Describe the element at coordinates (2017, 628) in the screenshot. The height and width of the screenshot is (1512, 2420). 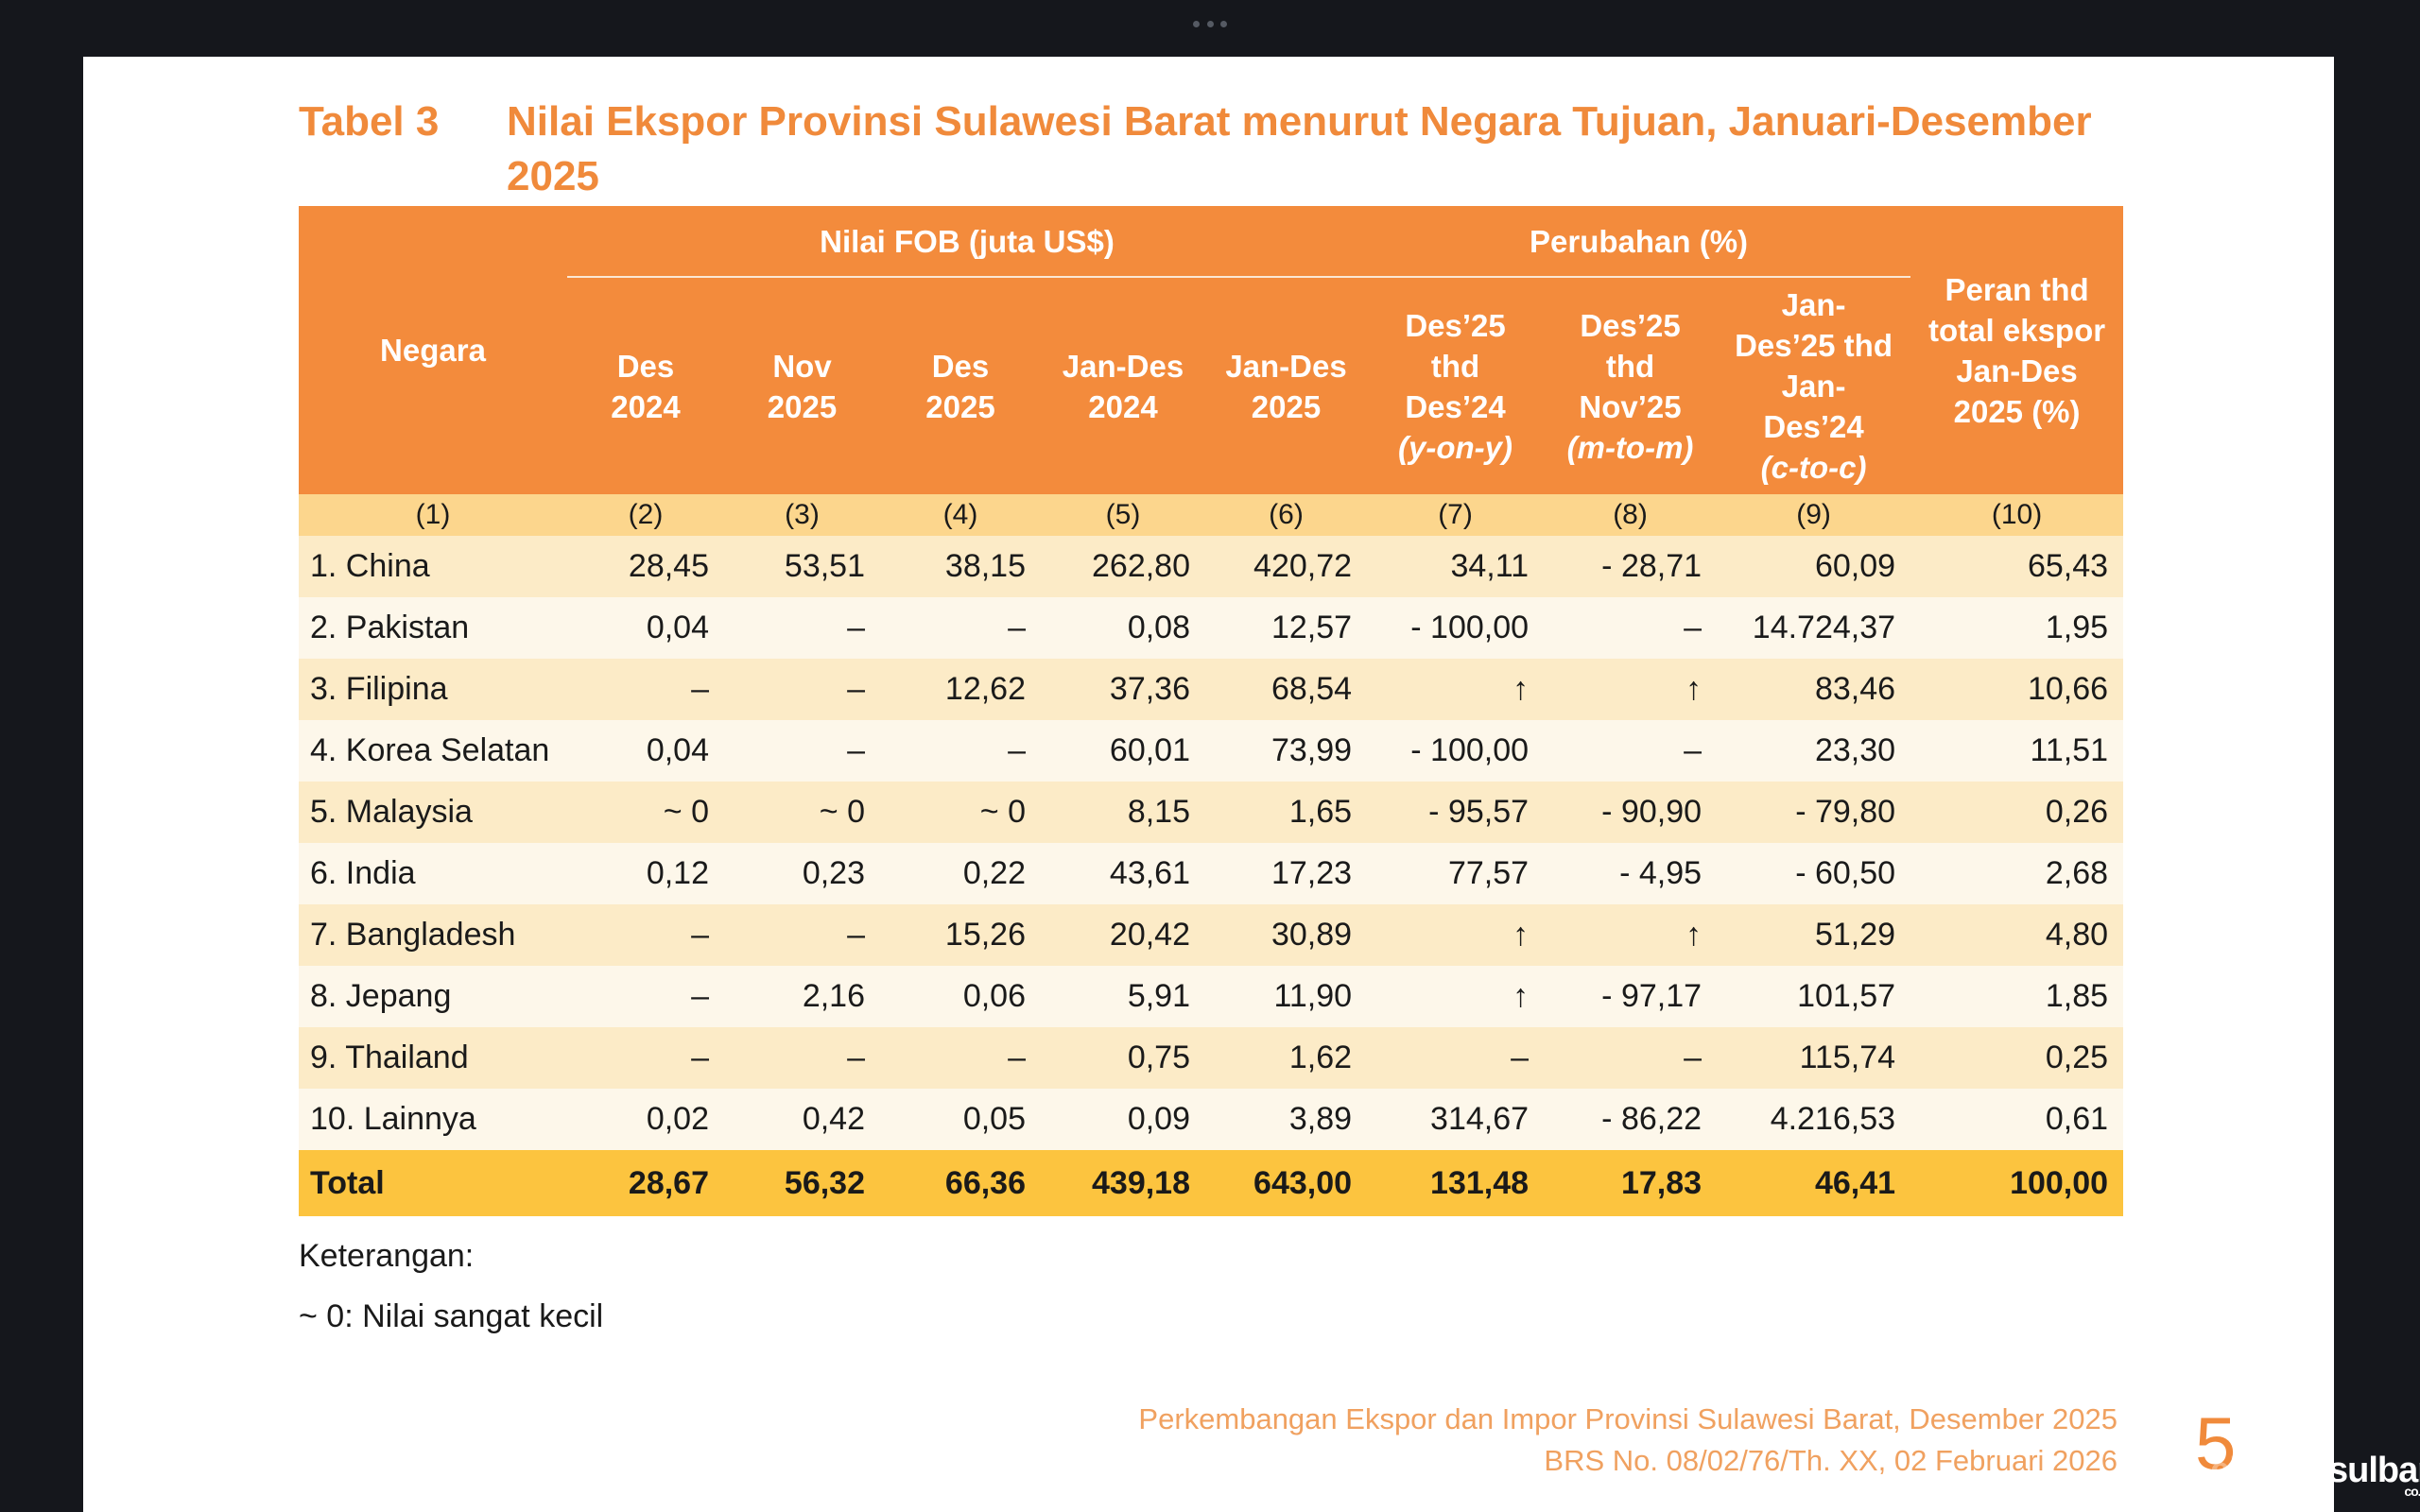
I see `table-cell: 1,95` at that location.